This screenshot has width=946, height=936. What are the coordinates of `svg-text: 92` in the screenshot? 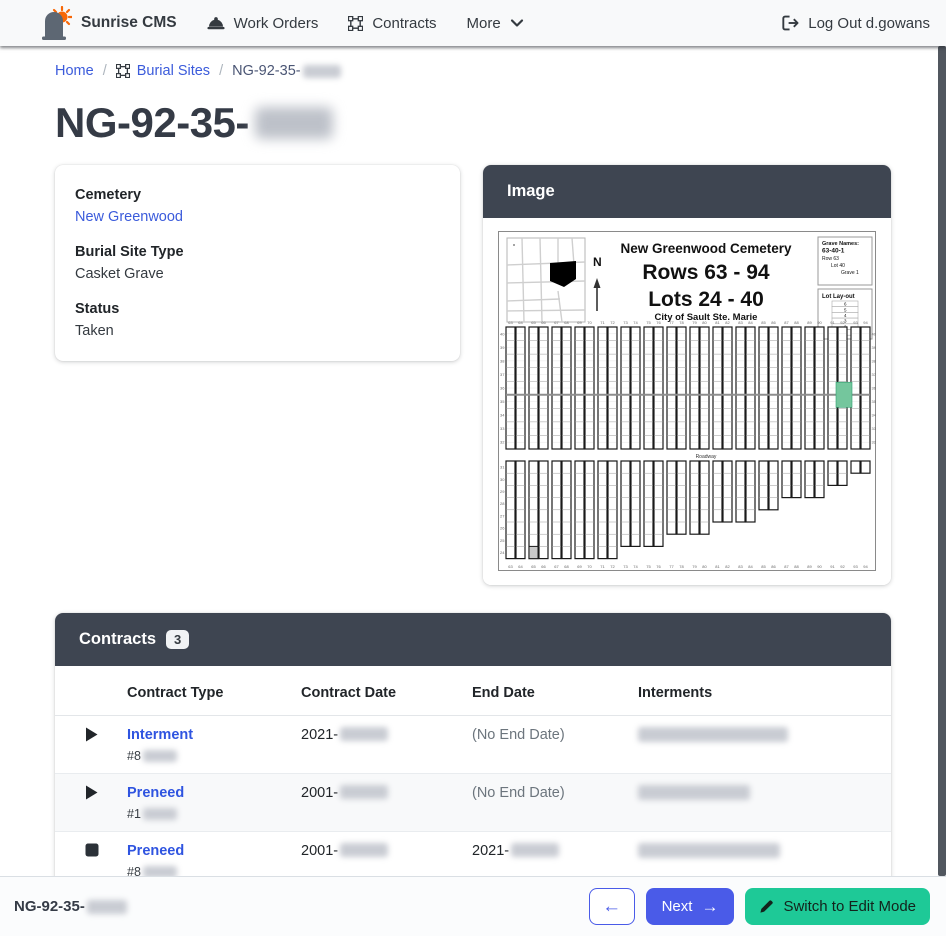 It's located at (842, 566).